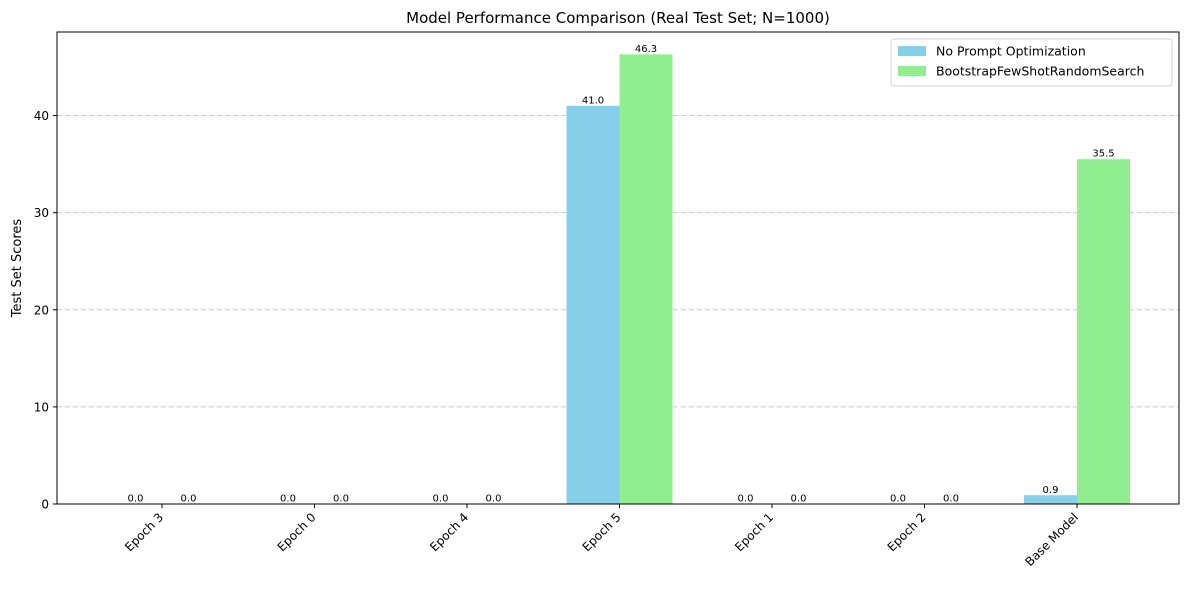  I want to click on x-tick-label: Base Model, so click(1051, 539).